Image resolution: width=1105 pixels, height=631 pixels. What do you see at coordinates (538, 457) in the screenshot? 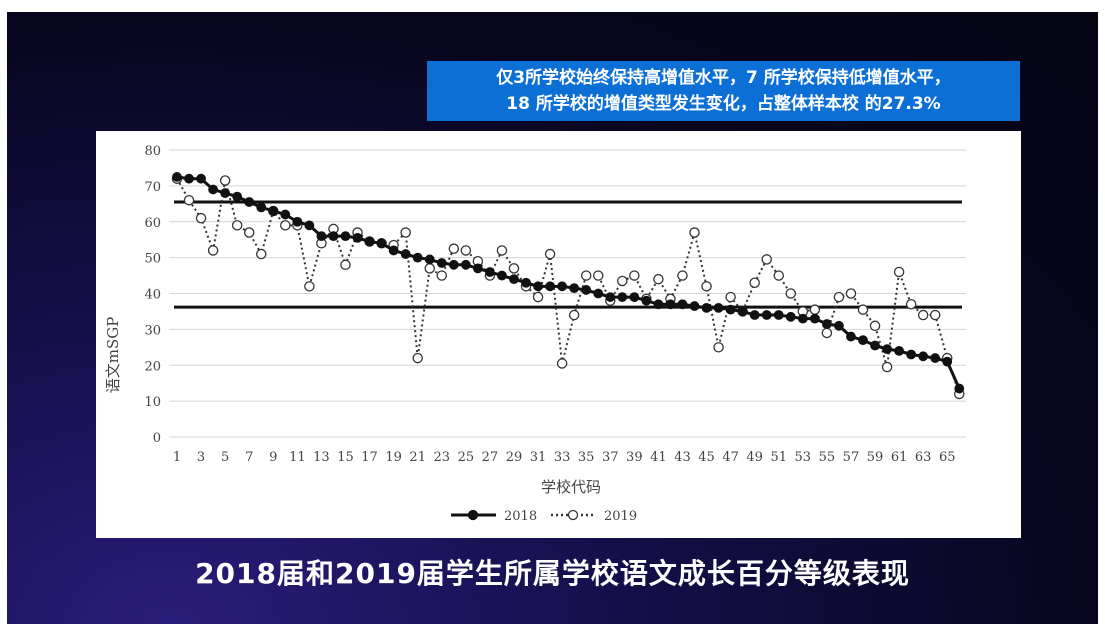
I see `x-tick-label: 31` at bounding box center [538, 457].